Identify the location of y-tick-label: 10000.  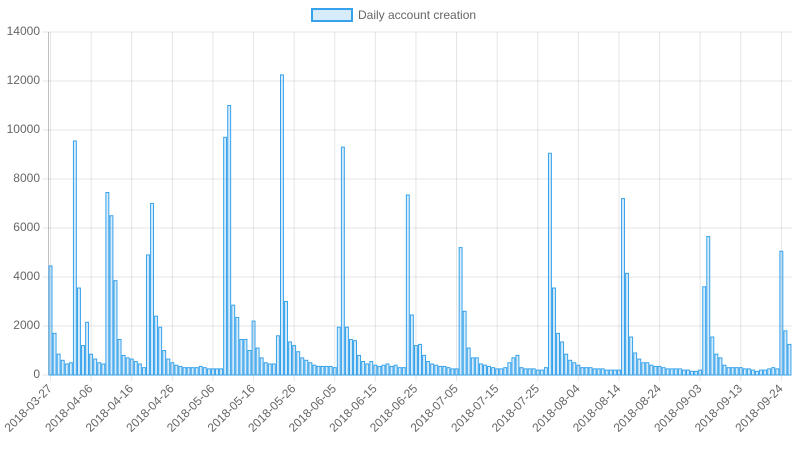
(24, 129).